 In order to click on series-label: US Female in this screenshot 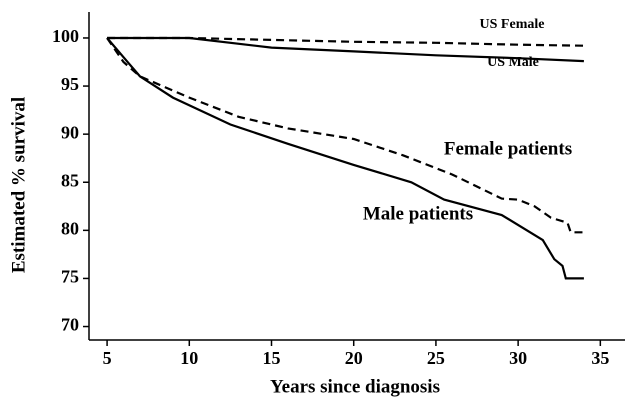, I will do `click(512, 24)`.